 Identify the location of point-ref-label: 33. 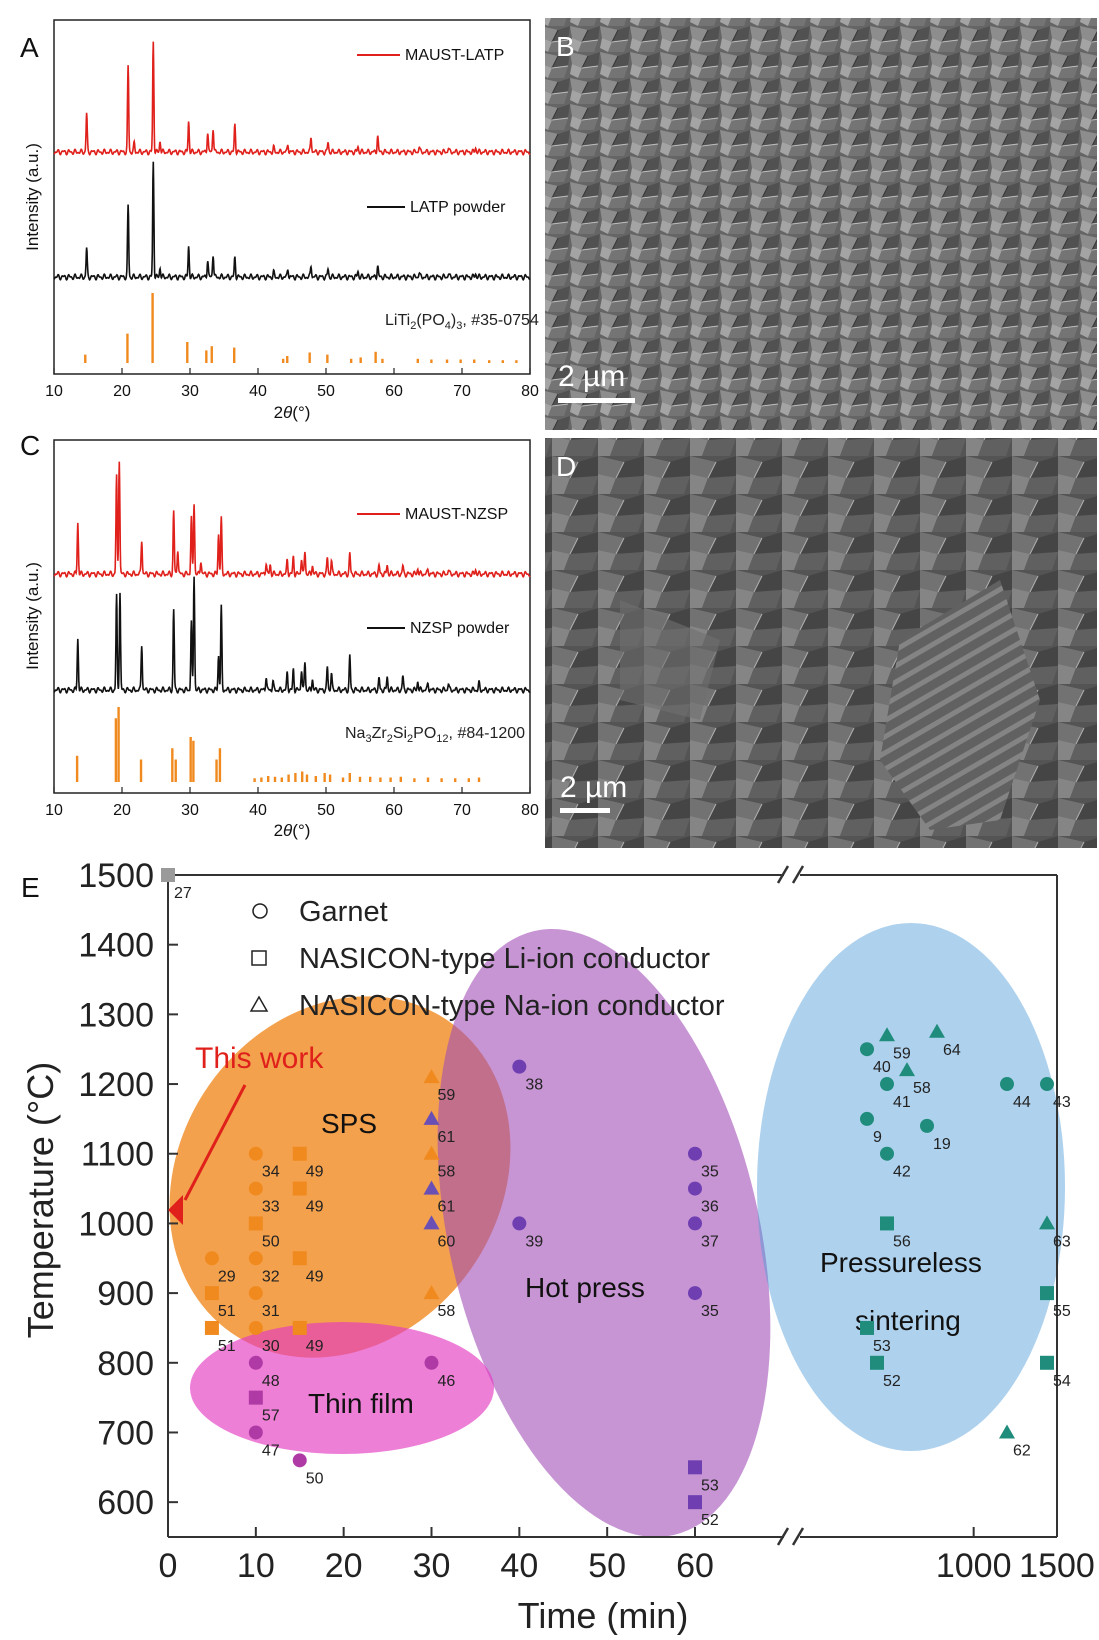
(271, 1207).